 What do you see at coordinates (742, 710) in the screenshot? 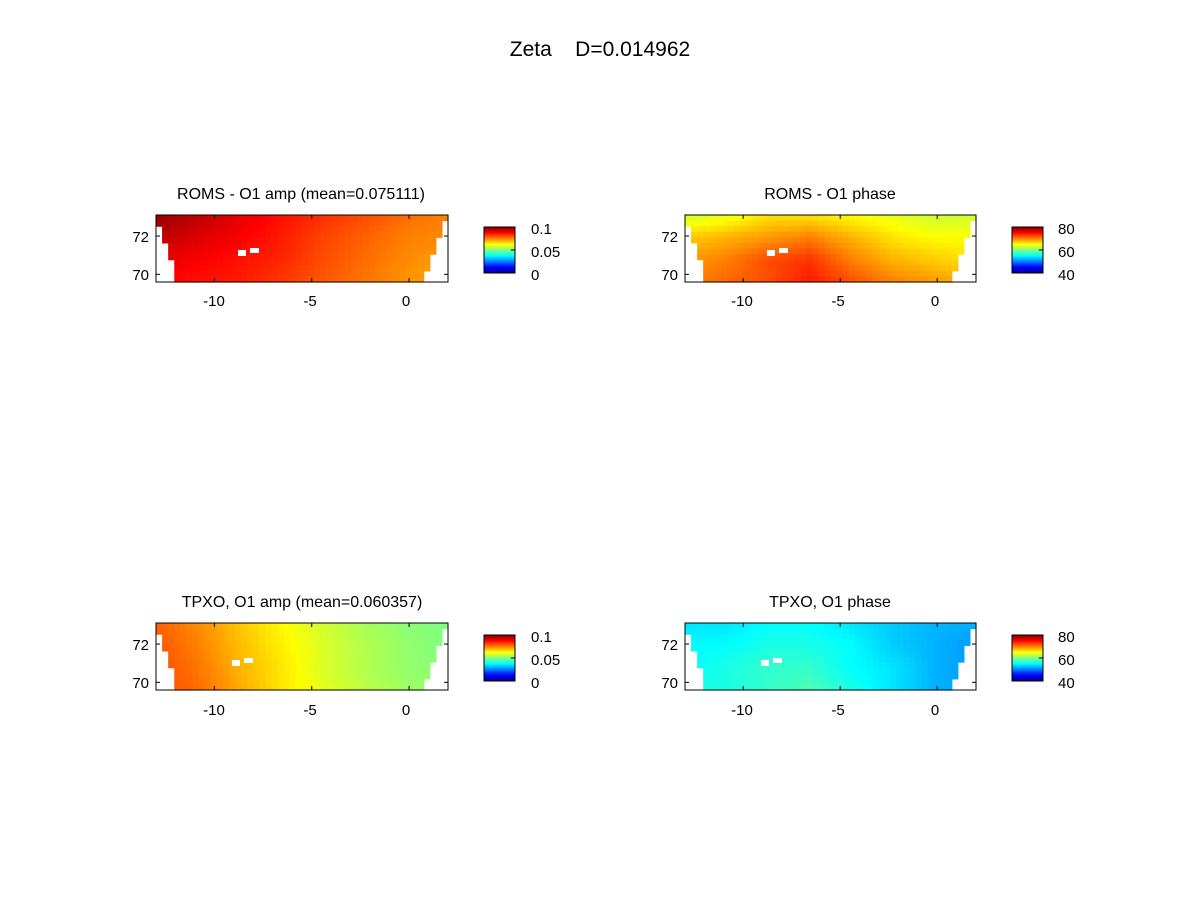
I see `x-tick-label: -10` at bounding box center [742, 710].